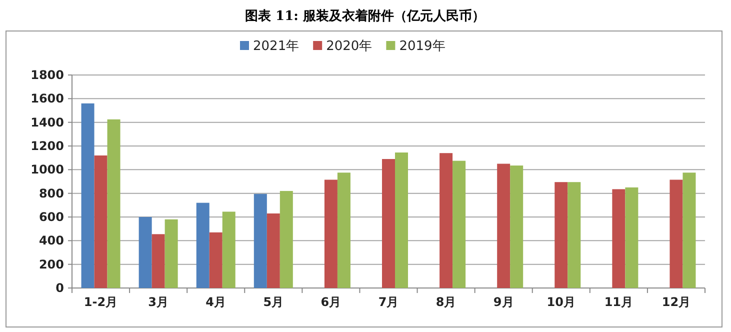  Describe the element at coordinates (51, 241) in the screenshot. I see `y-tick-label: 400` at that location.